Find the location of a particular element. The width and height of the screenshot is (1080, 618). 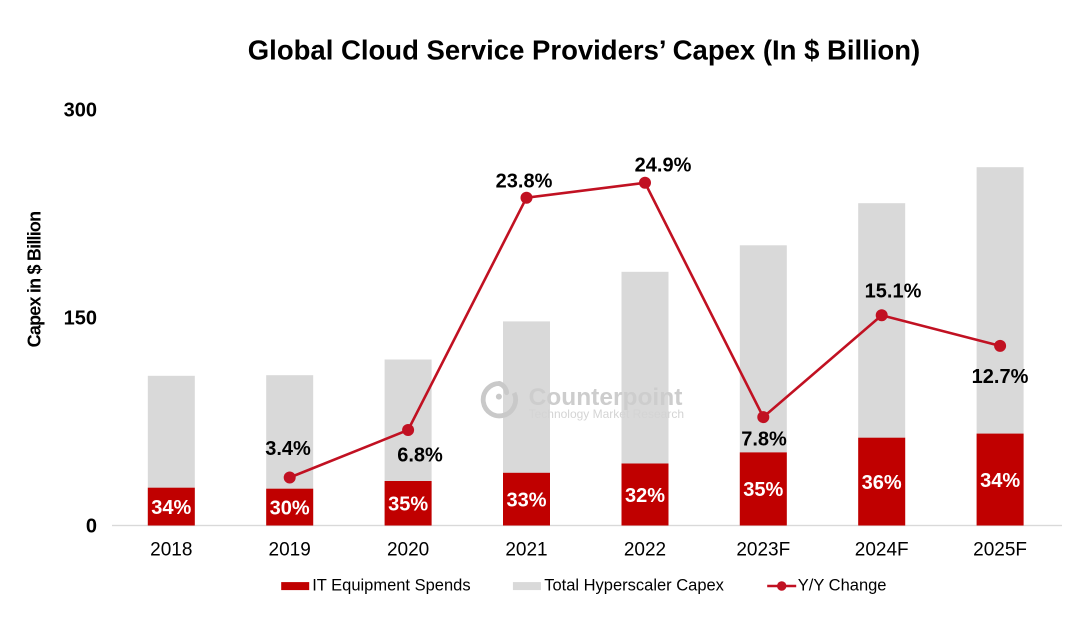

svg-text: 3.4% is located at coordinates (288, 449).